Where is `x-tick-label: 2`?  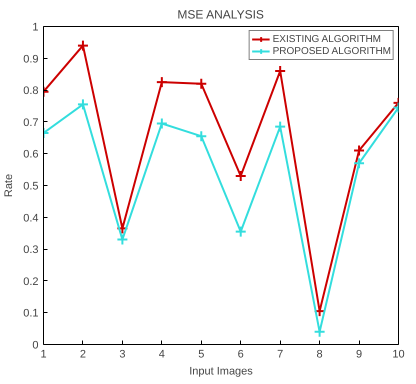
x-tick-label: 2 is located at coordinates (83, 354).